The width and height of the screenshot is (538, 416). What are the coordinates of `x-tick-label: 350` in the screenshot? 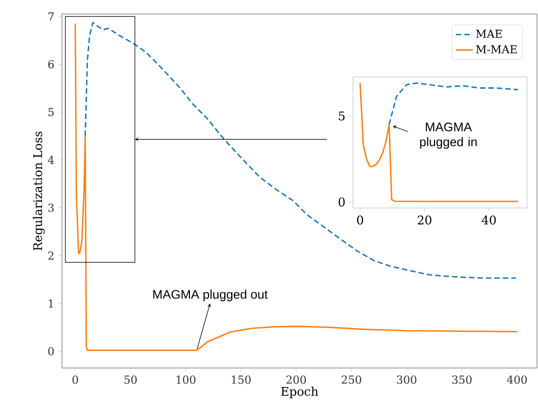 It's located at (462, 380).